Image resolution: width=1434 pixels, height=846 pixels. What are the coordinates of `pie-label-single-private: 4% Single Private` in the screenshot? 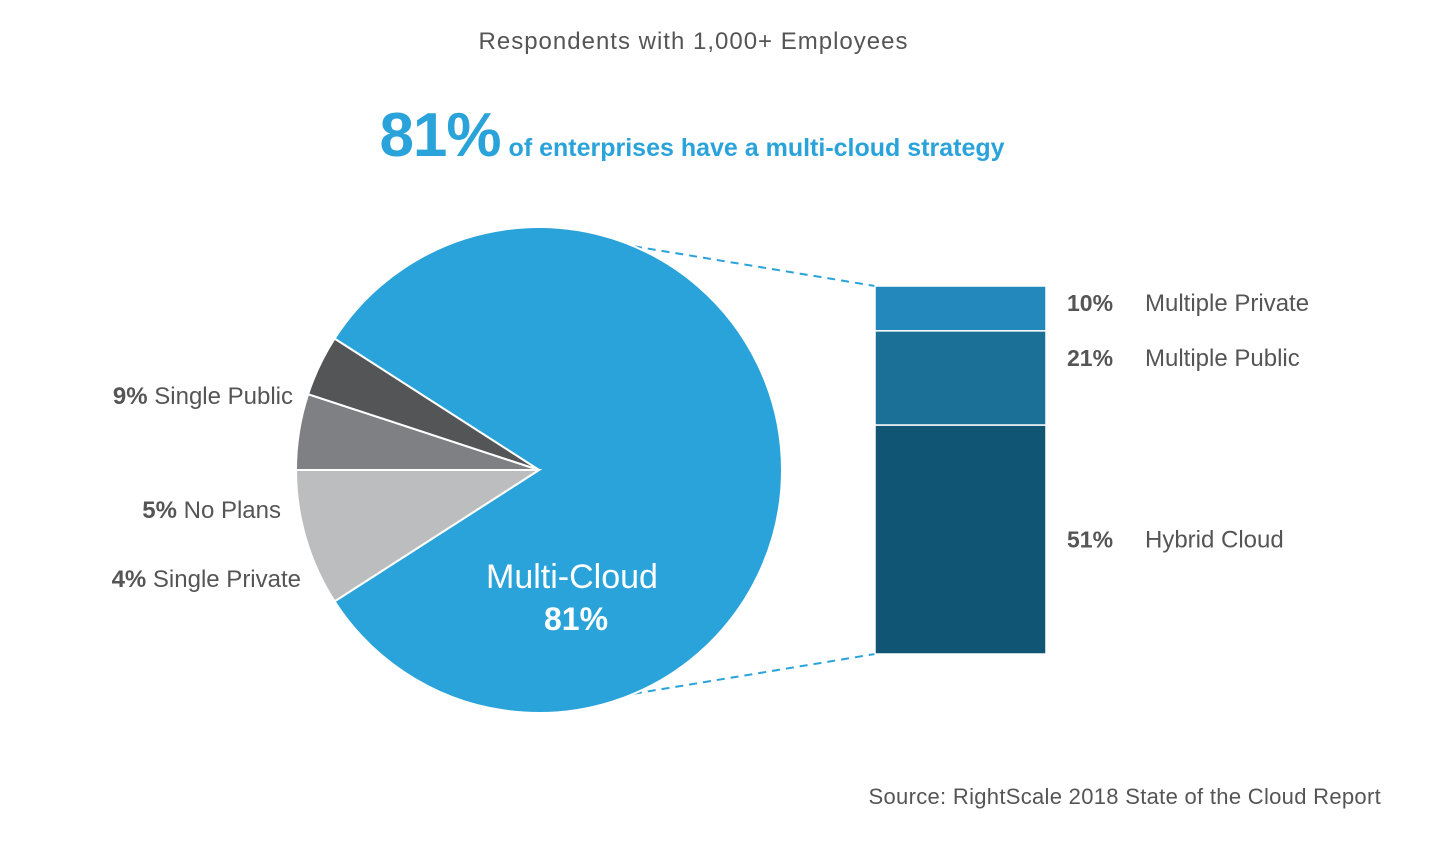 It's located at (206, 579).